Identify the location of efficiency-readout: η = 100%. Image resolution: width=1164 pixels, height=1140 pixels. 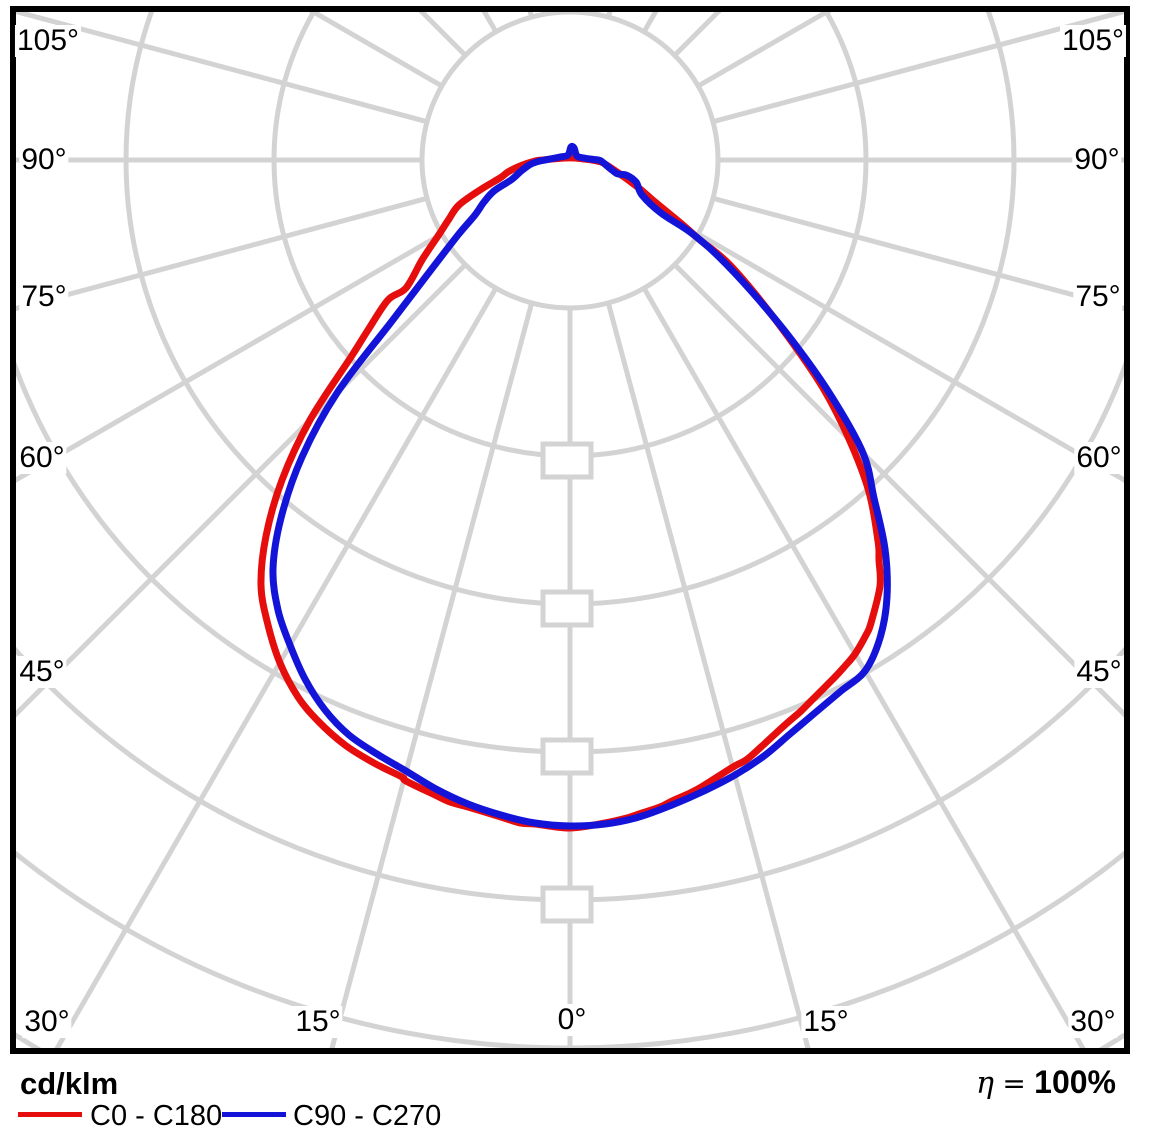
(1046, 1082).